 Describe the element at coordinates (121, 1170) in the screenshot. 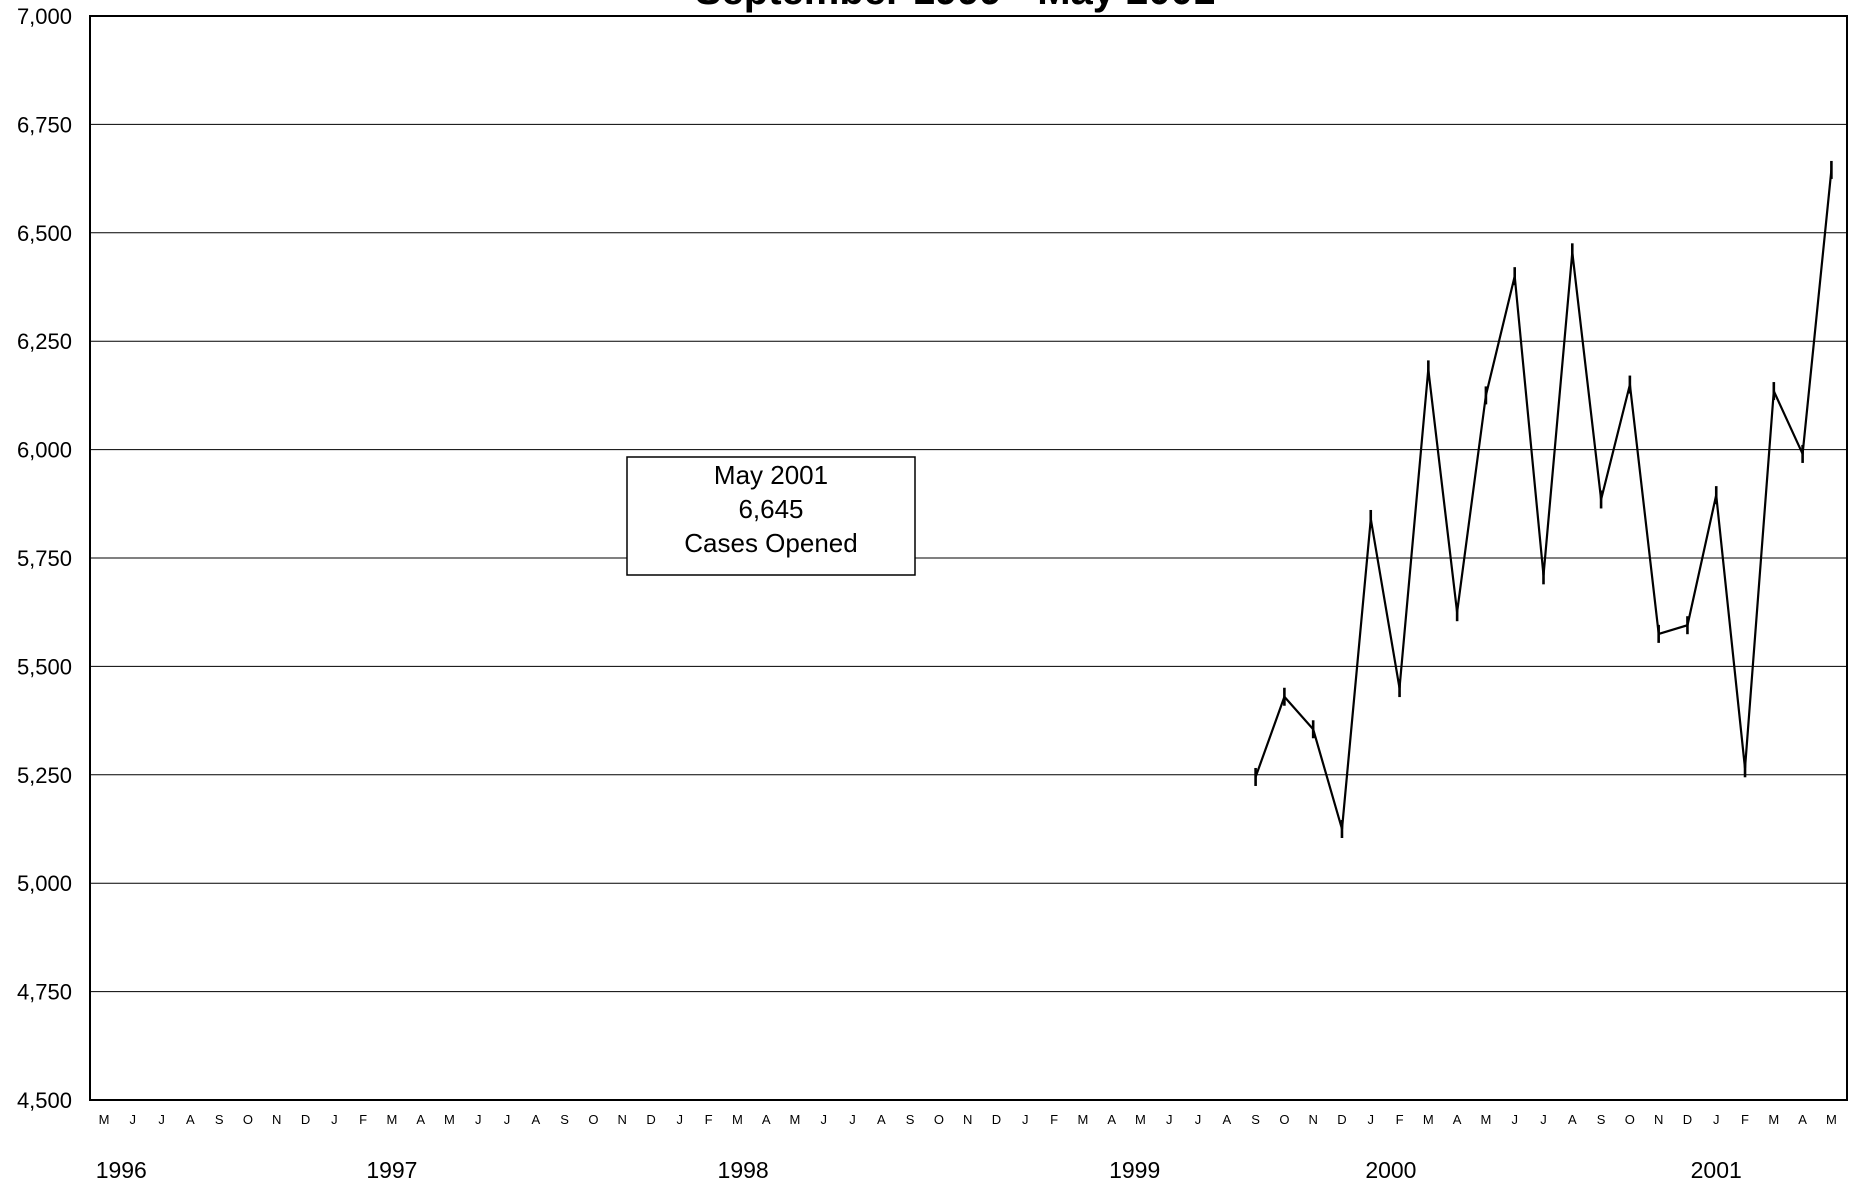

I see `year-label: 1996` at that location.